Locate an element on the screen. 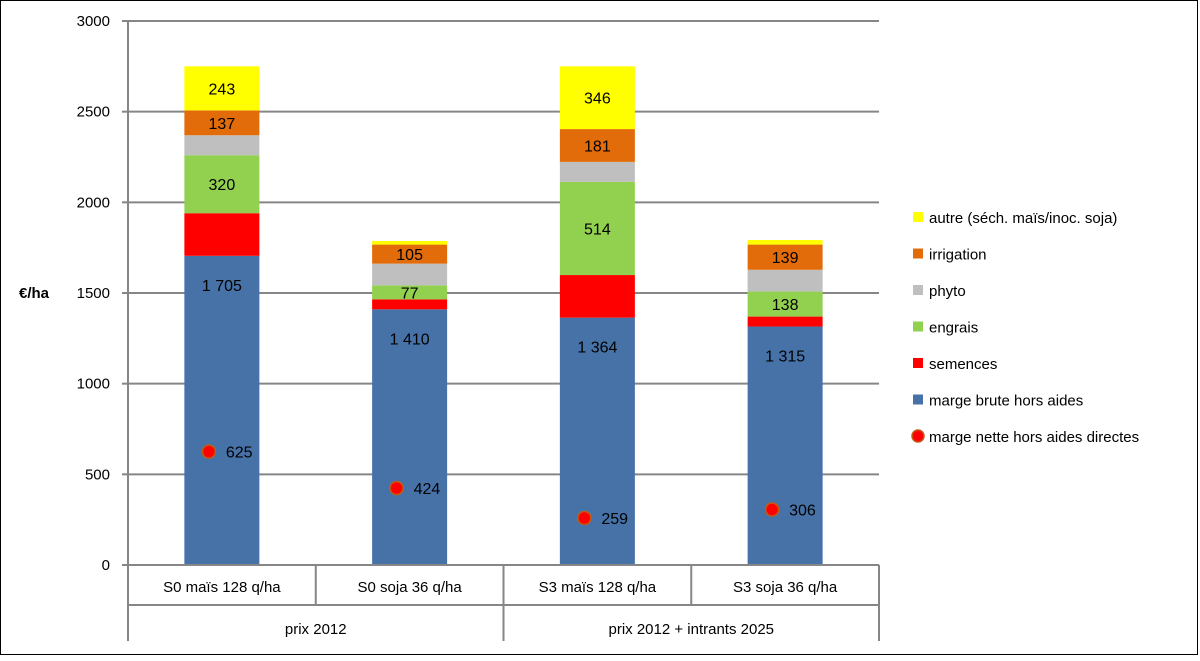 The image size is (1200, 661). y-axis-label: €/ha is located at coordinates (34, 293).